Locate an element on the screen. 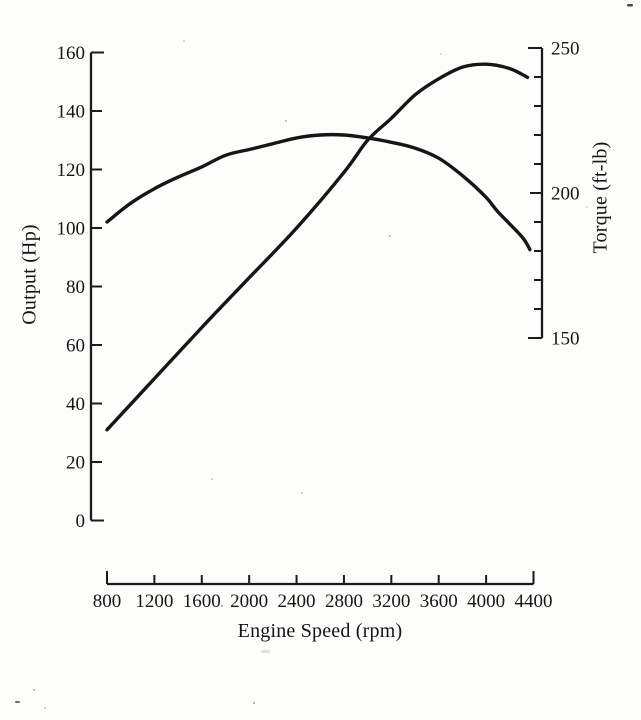 The height and width of the screenshot is (720, 641). x-axis-title: Engine Speed (rpm) is located at coordinates (320, 631).